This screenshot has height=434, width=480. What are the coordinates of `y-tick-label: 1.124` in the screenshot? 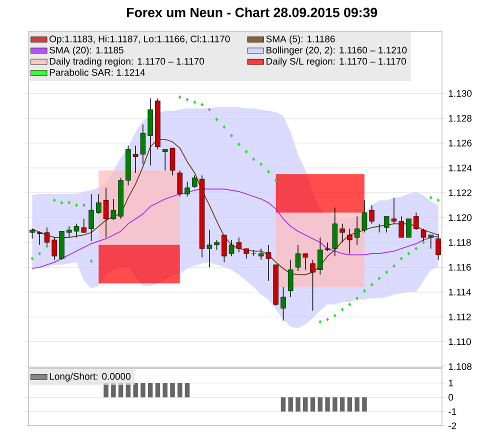 It's located at (460, 168).